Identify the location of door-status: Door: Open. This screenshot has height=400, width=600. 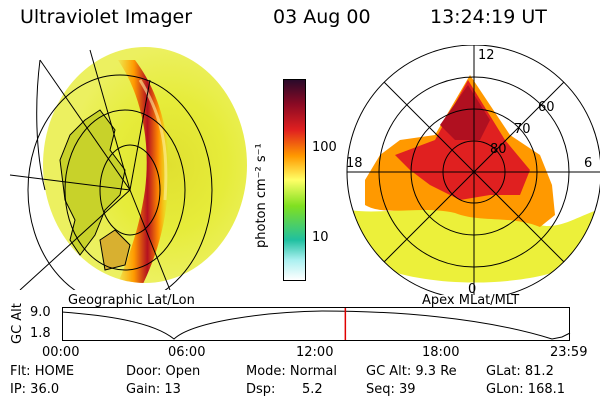
(163, 371).